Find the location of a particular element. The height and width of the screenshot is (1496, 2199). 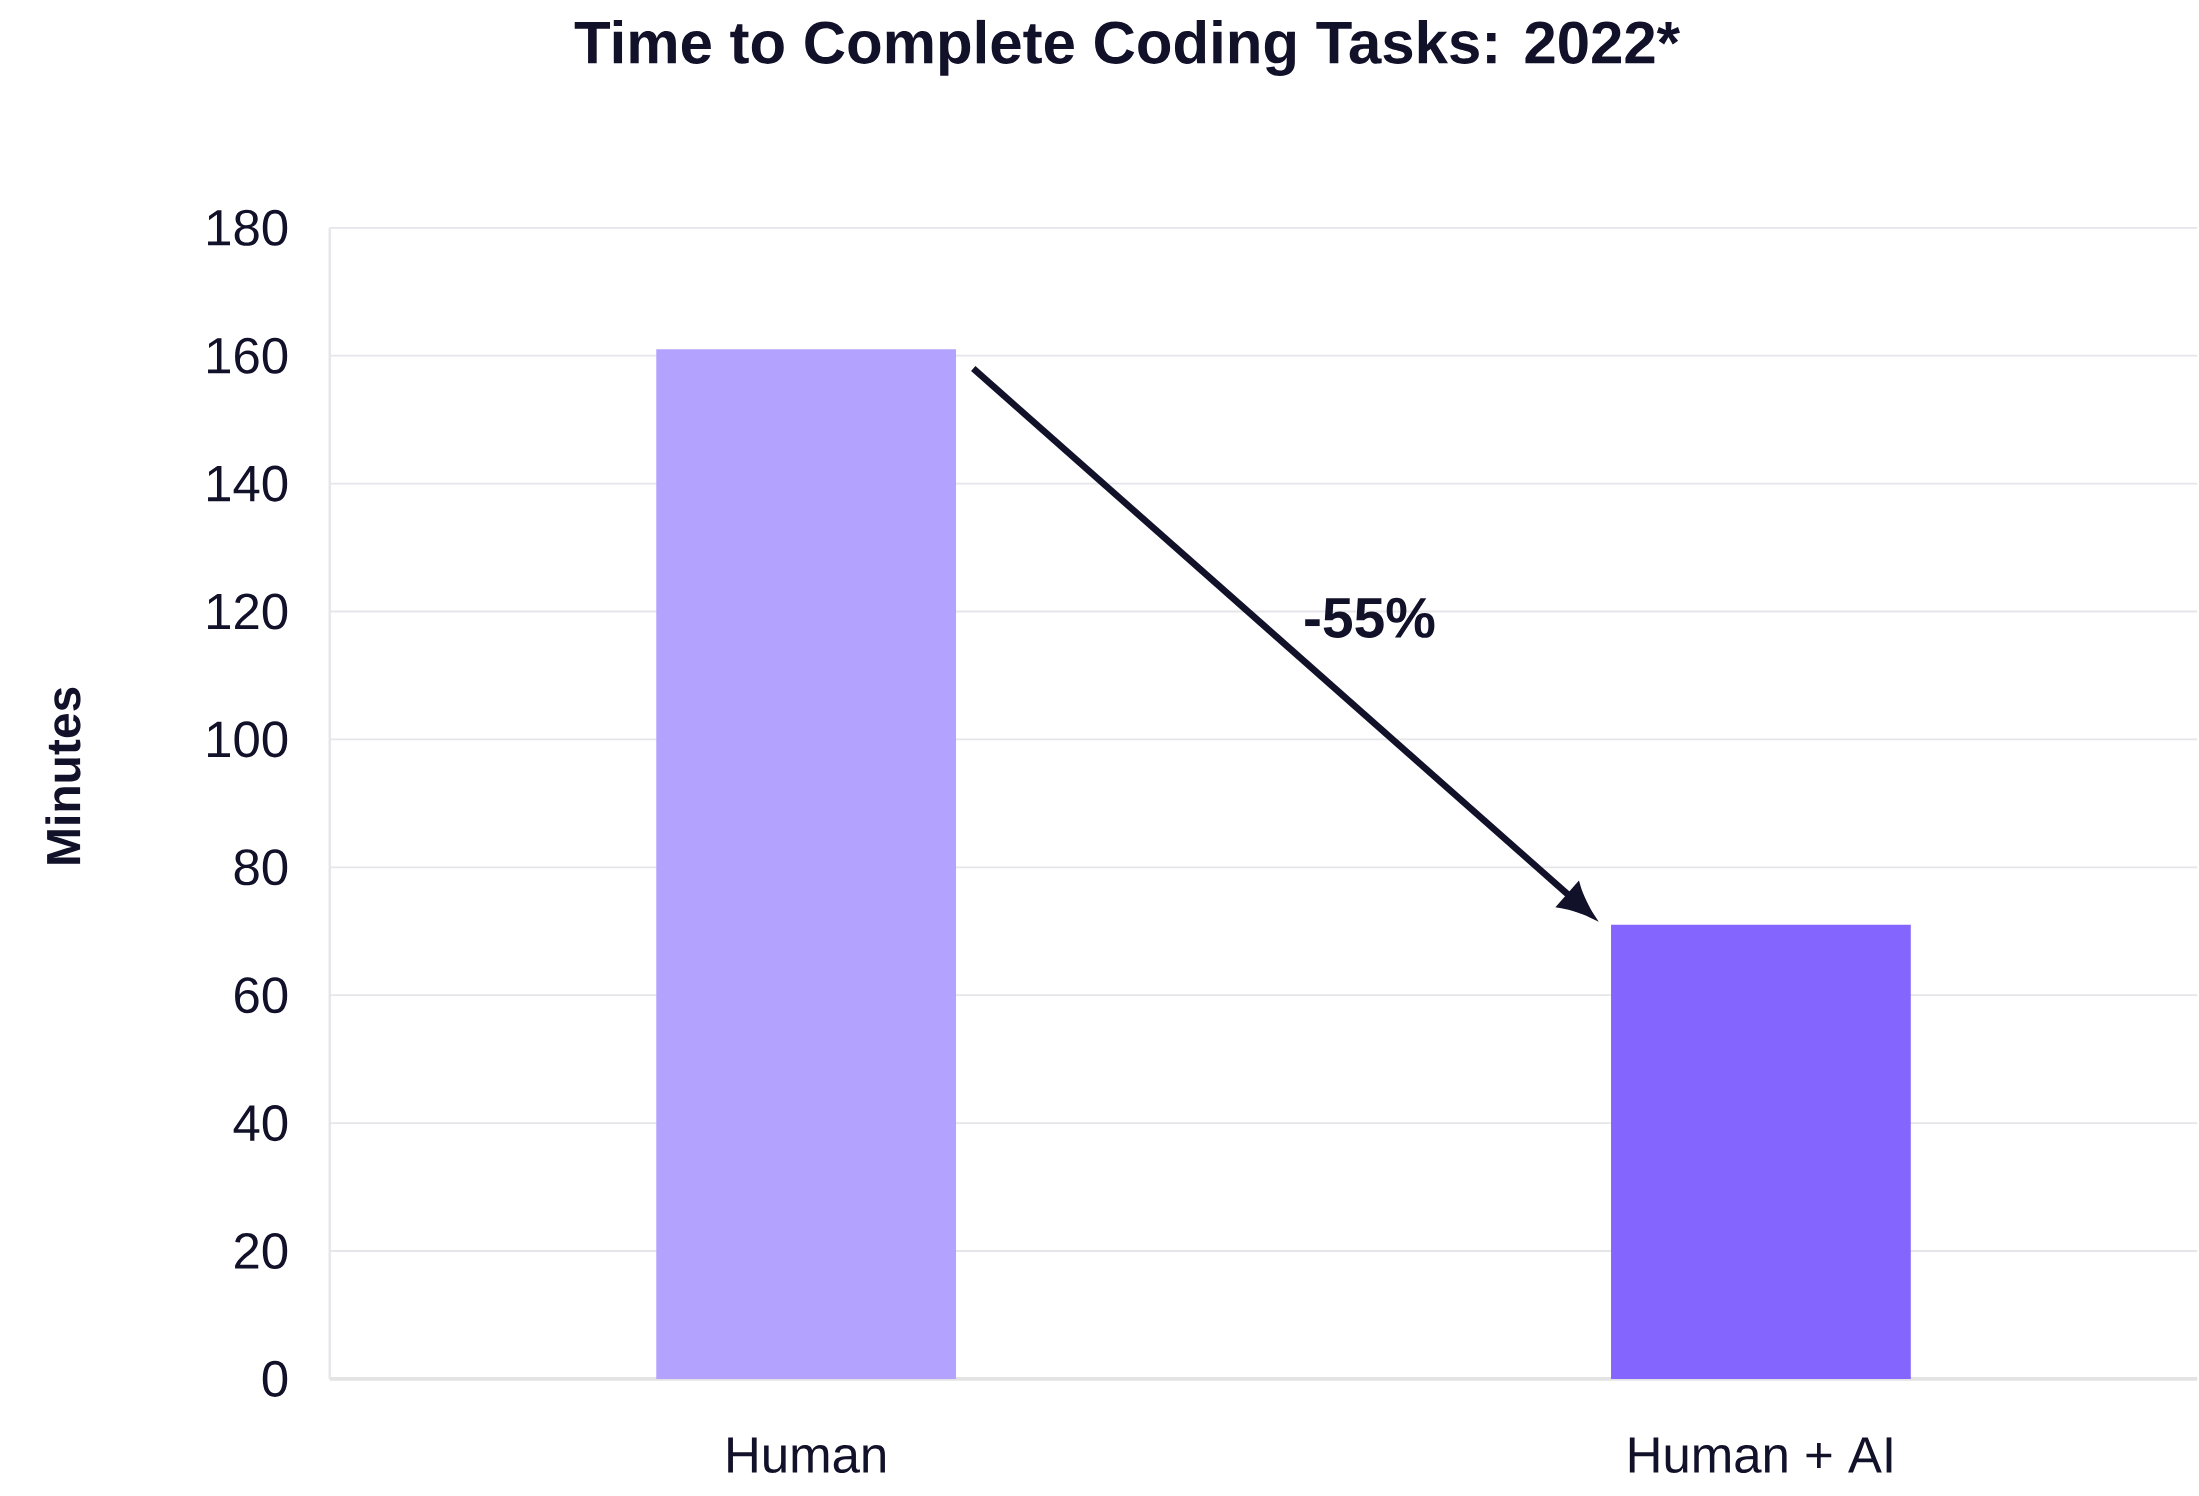

y-tick-label: 120 is located at coordinates (248, 611).